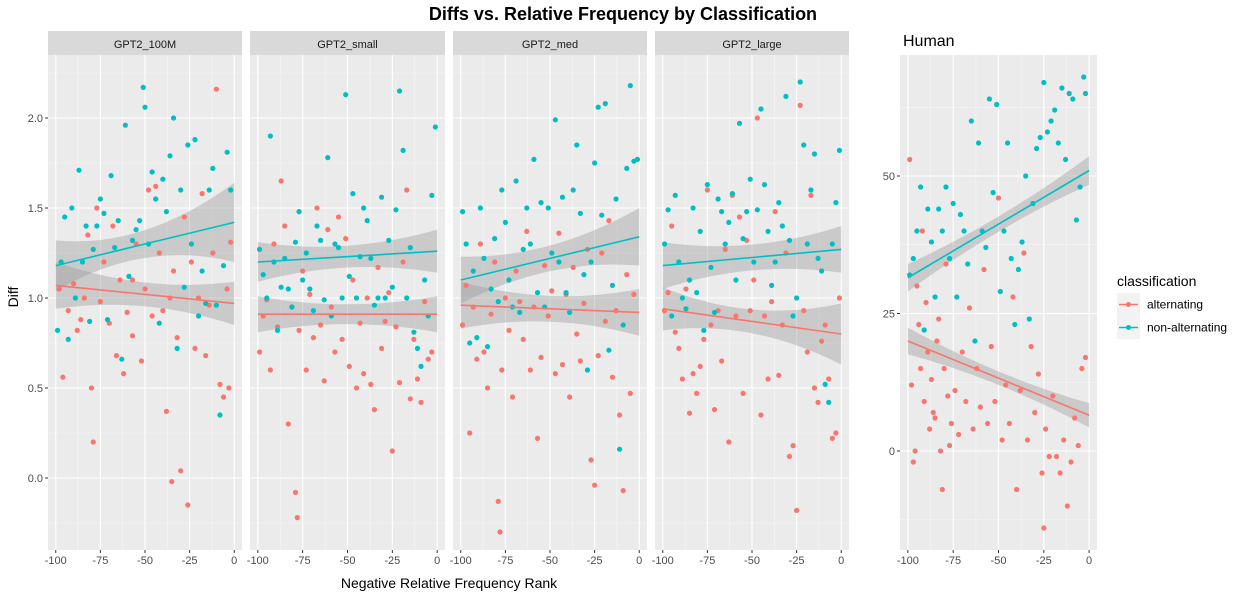 This screenshot has height=598, width=1246. I want to click on fit-line-alternating, so click(998, 378).